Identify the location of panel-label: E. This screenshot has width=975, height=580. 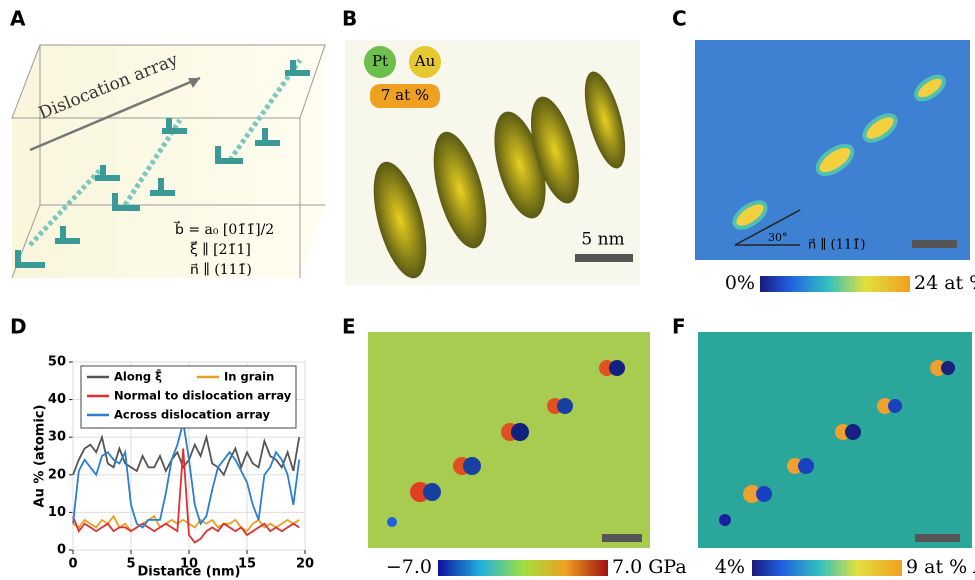
(349, 327).